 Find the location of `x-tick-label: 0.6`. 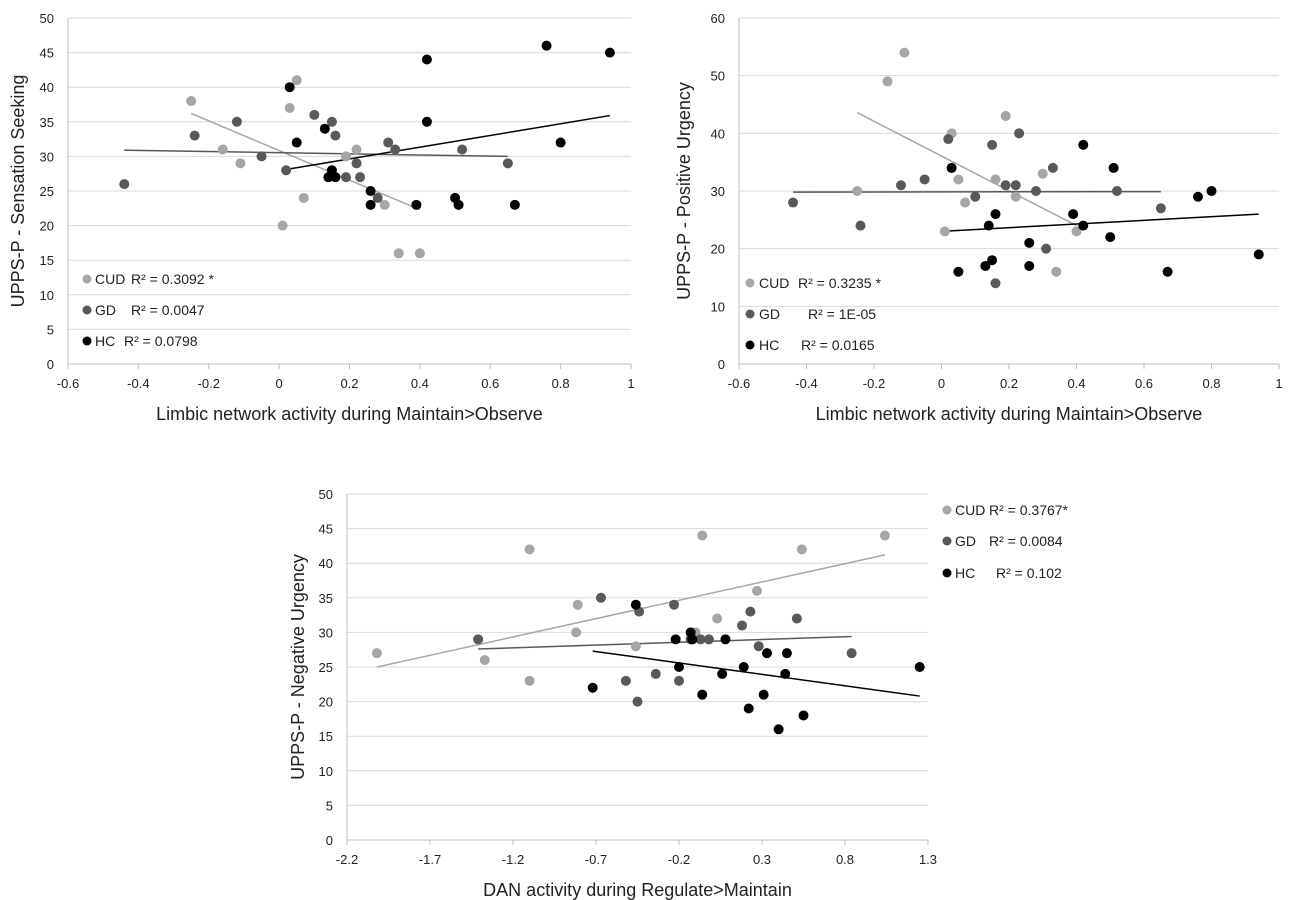

x-tick-label: 0.6 is located at coordinates (1144, 383).